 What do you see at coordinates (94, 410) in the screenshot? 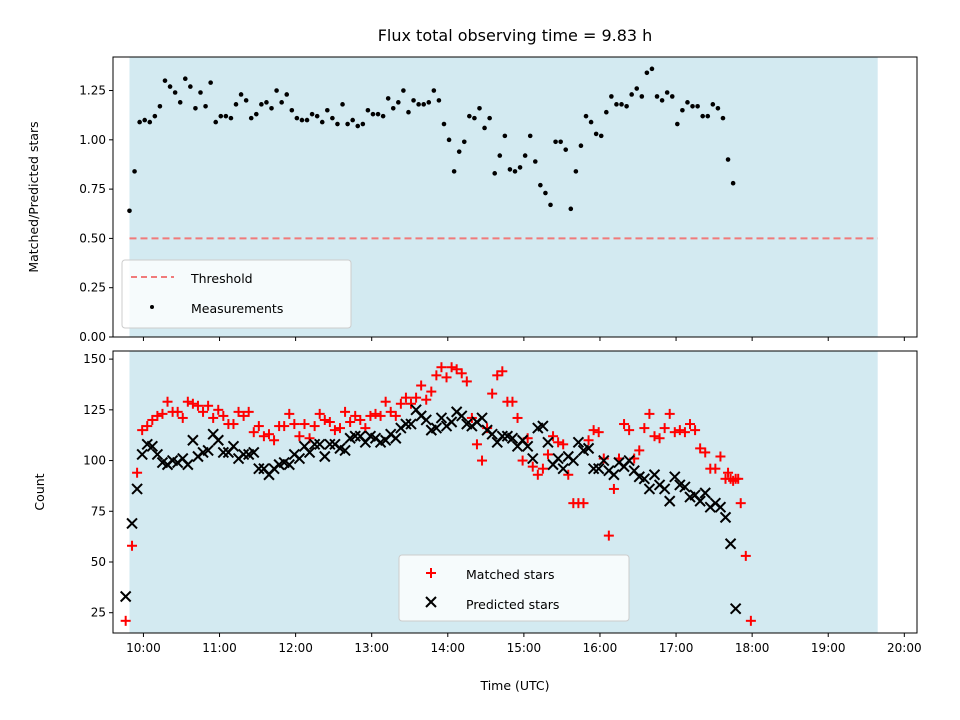
I see `count-y-tick-label: 125` at bounding box center [94, 410].